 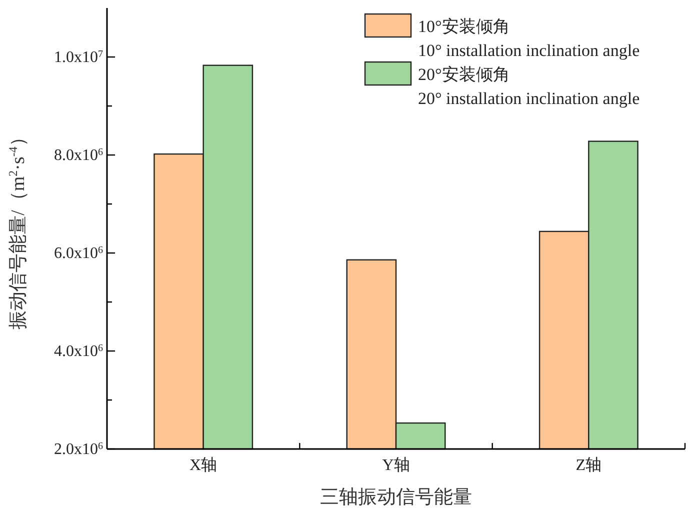 I want to click on x-tick-label: X轴, so click(x=204, y=465).